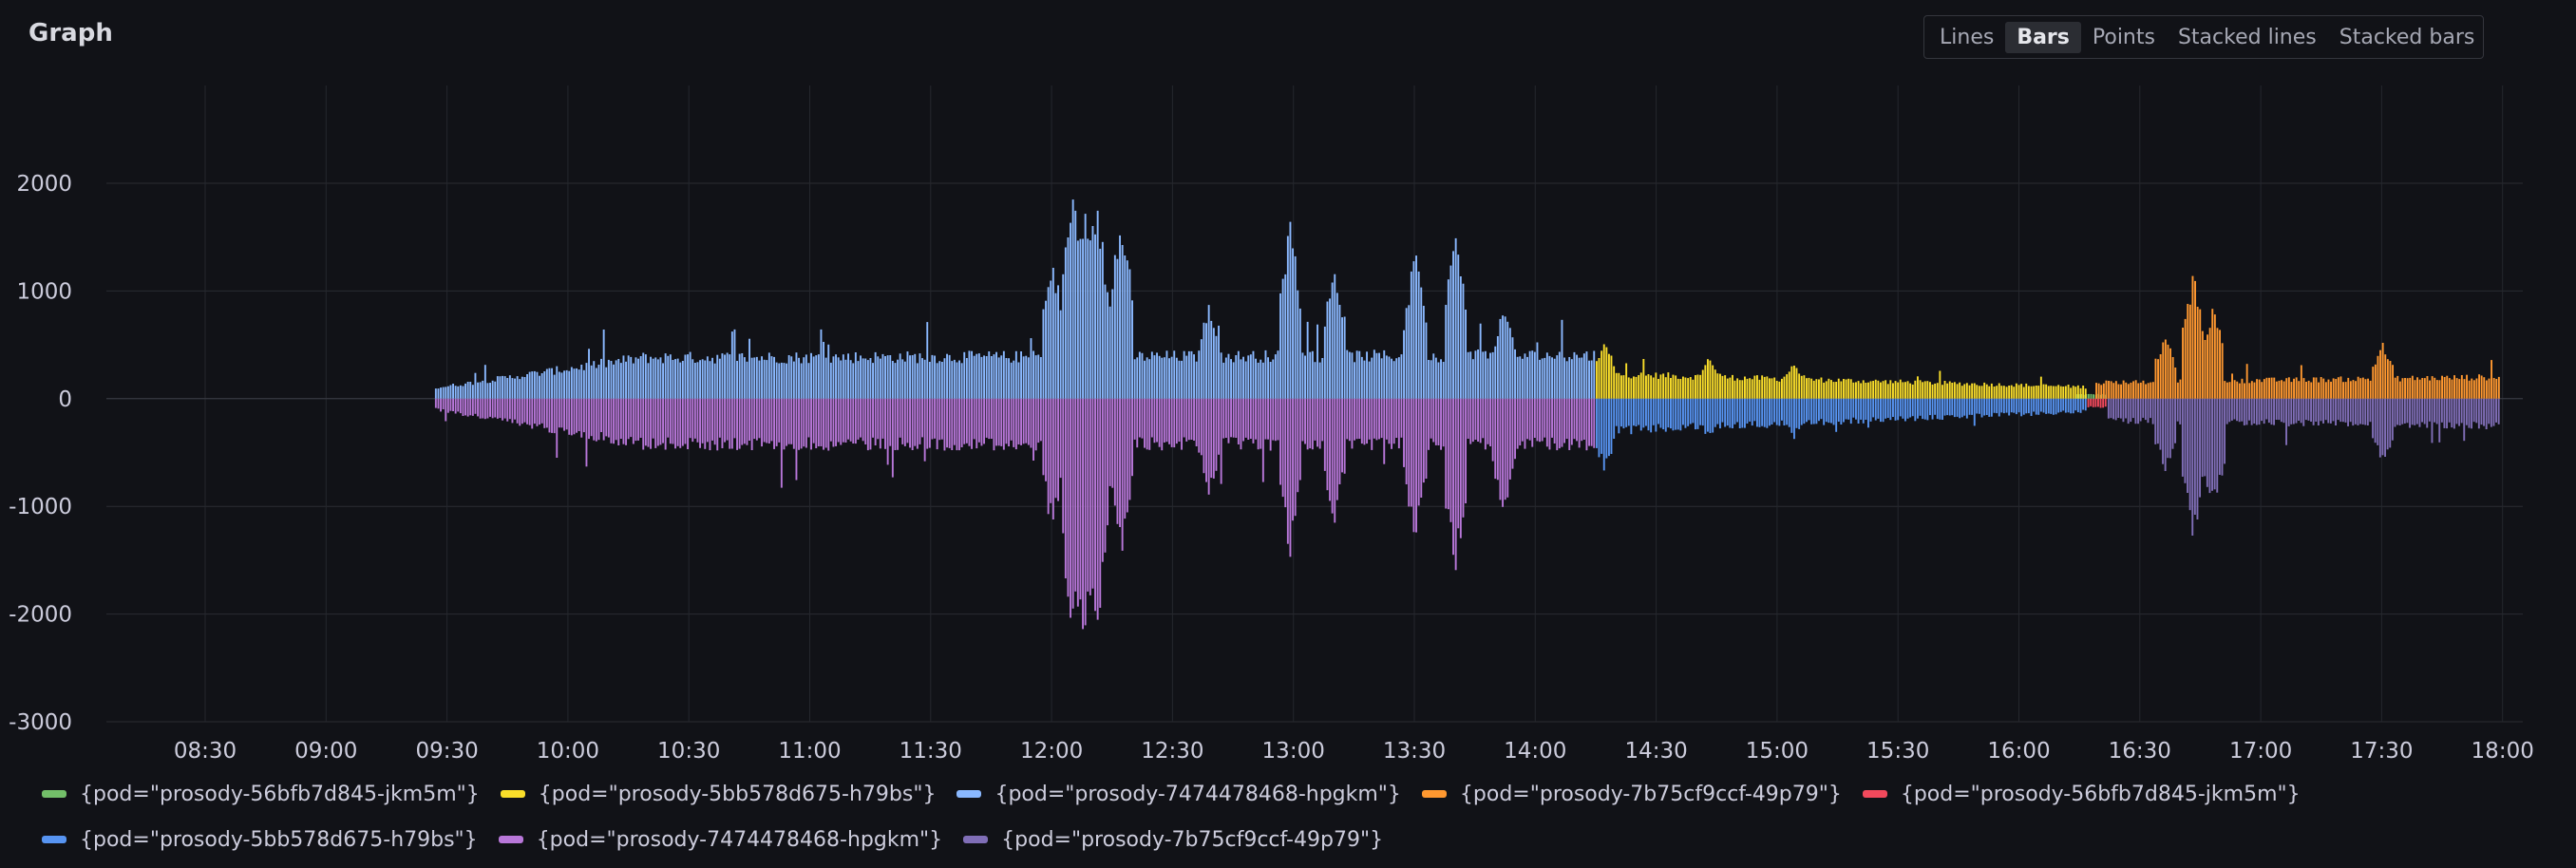 The height and width of the screenshot is (868, 2576). Describe the element at coordinates (2043, 37) in the screenshot. I see `bars-button: Bars` at that location.